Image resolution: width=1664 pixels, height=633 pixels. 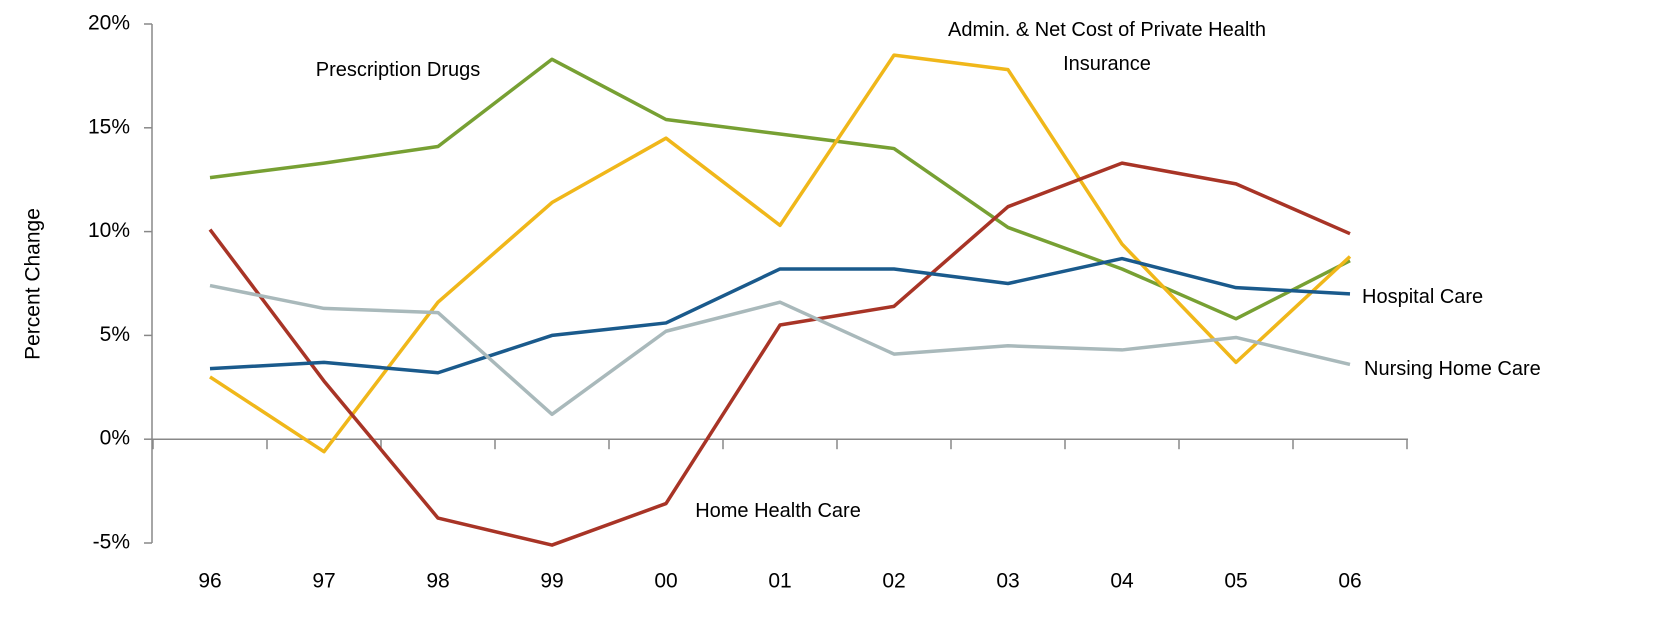 I want to click on x-tick-label: 96, so click(x=209, y=581).